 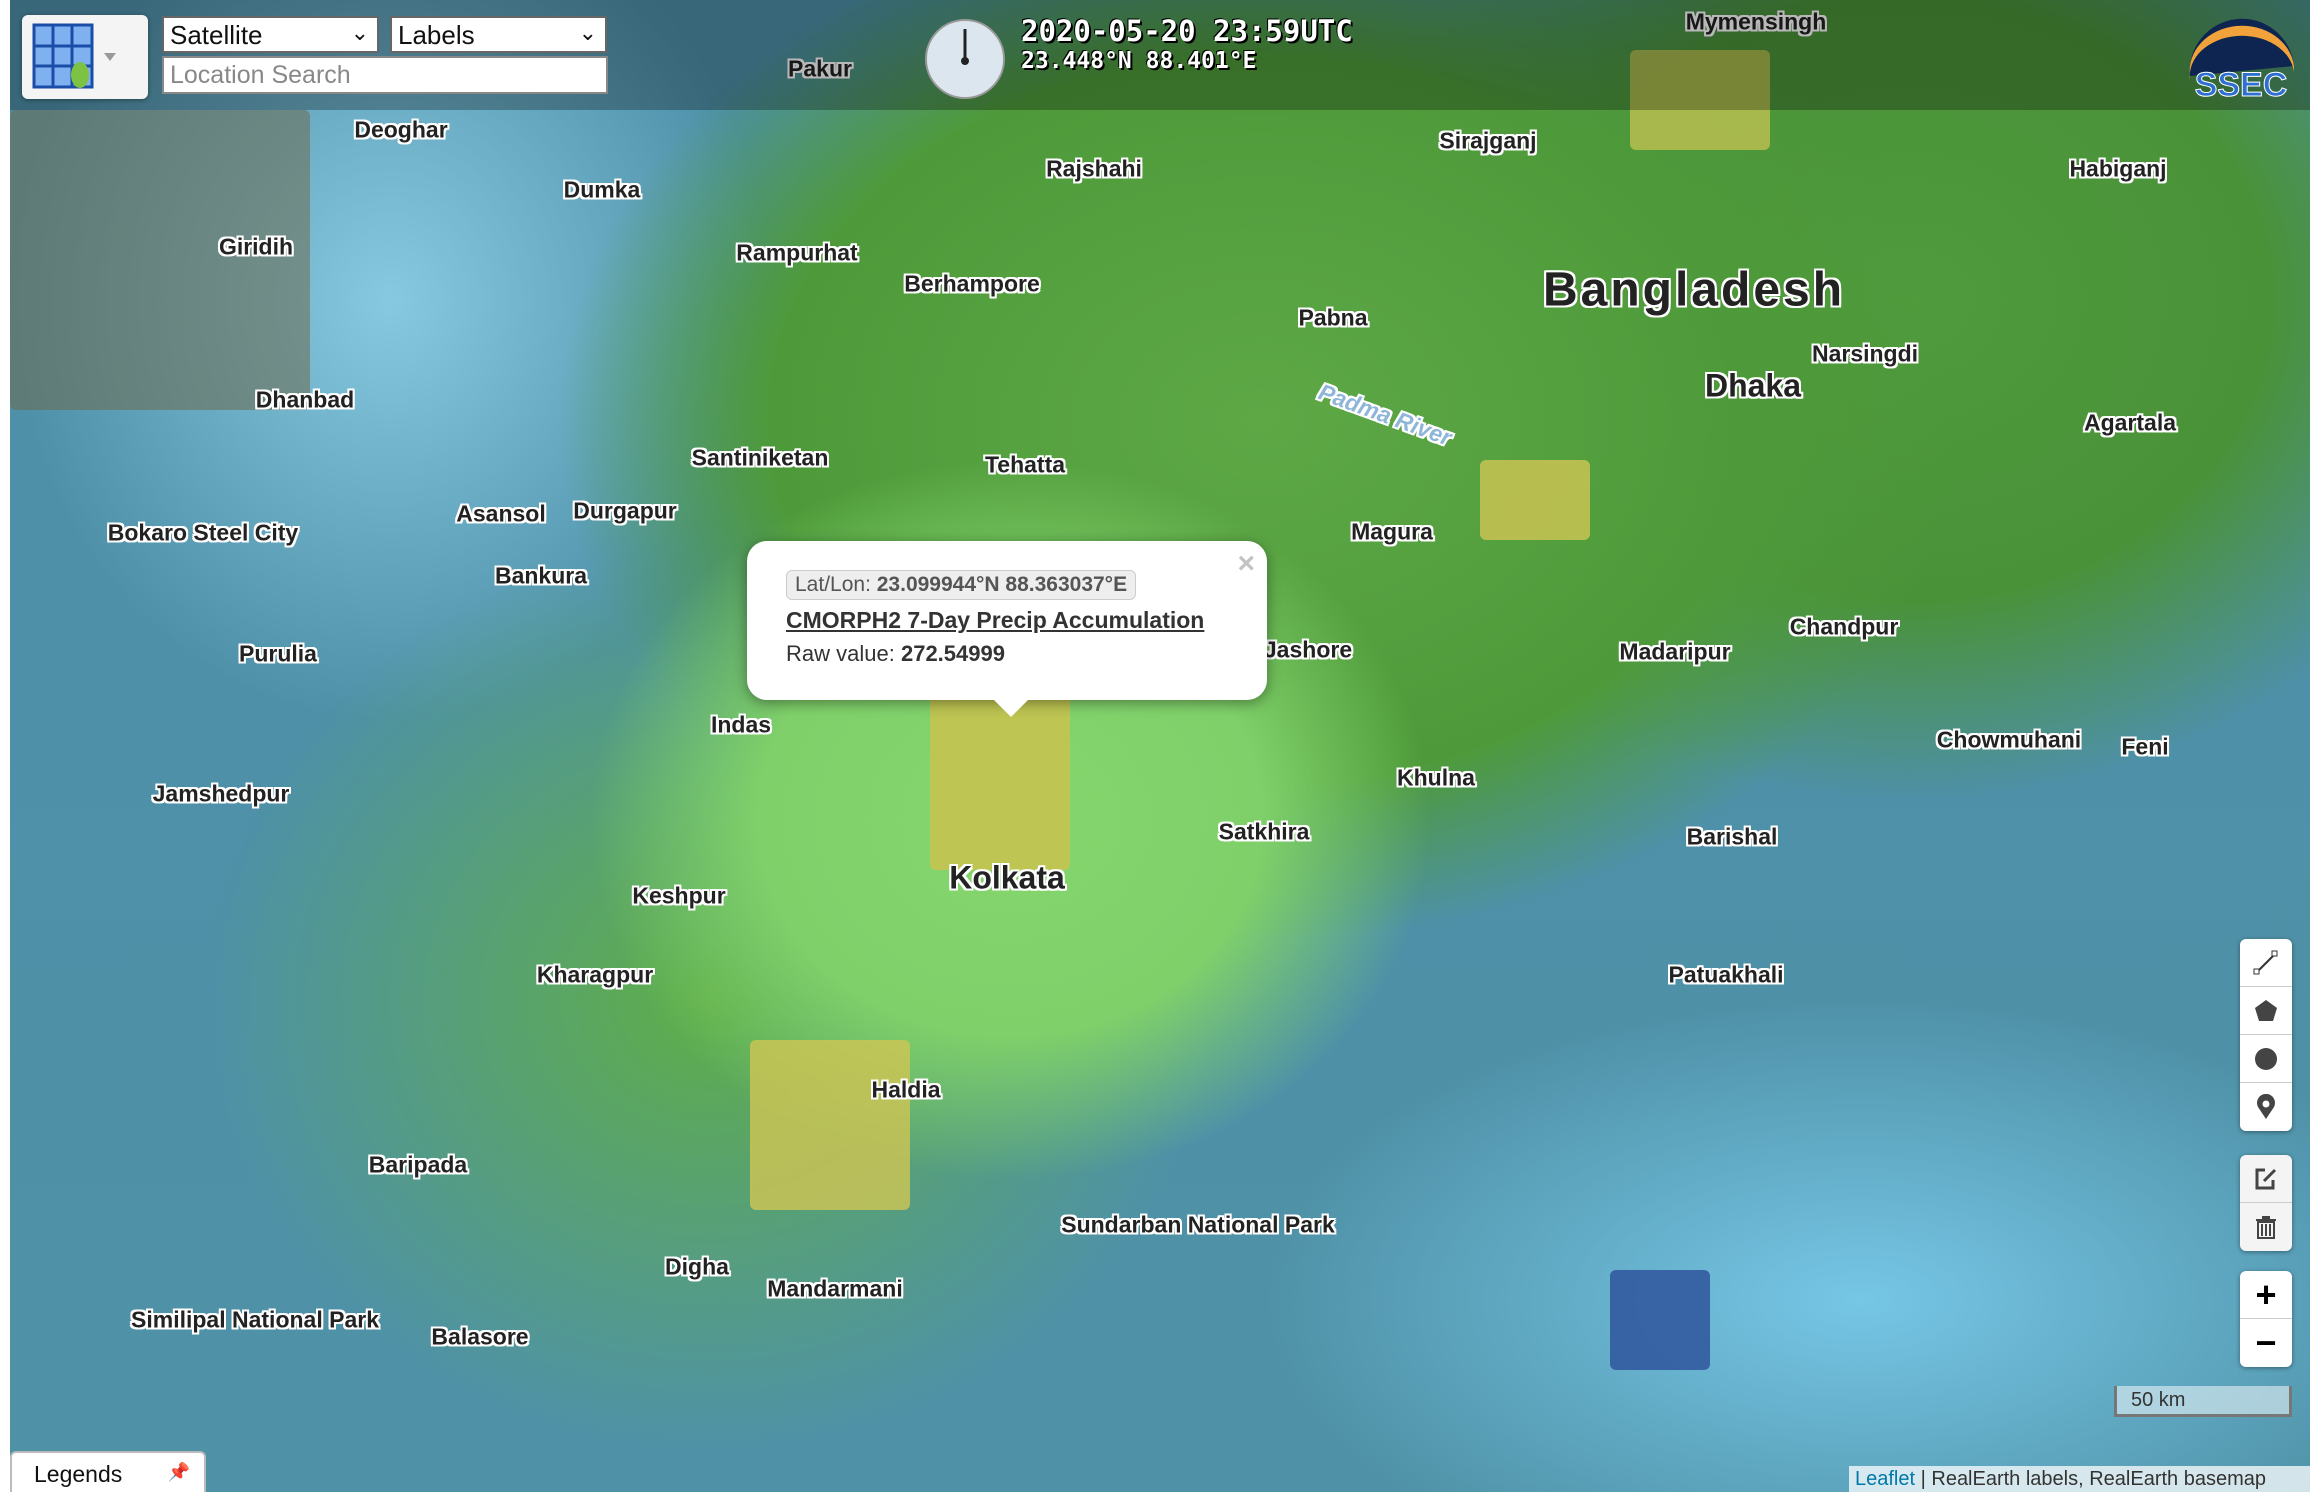 I want to click on map-label: Sirajganj, so click(x=1488, y=140).